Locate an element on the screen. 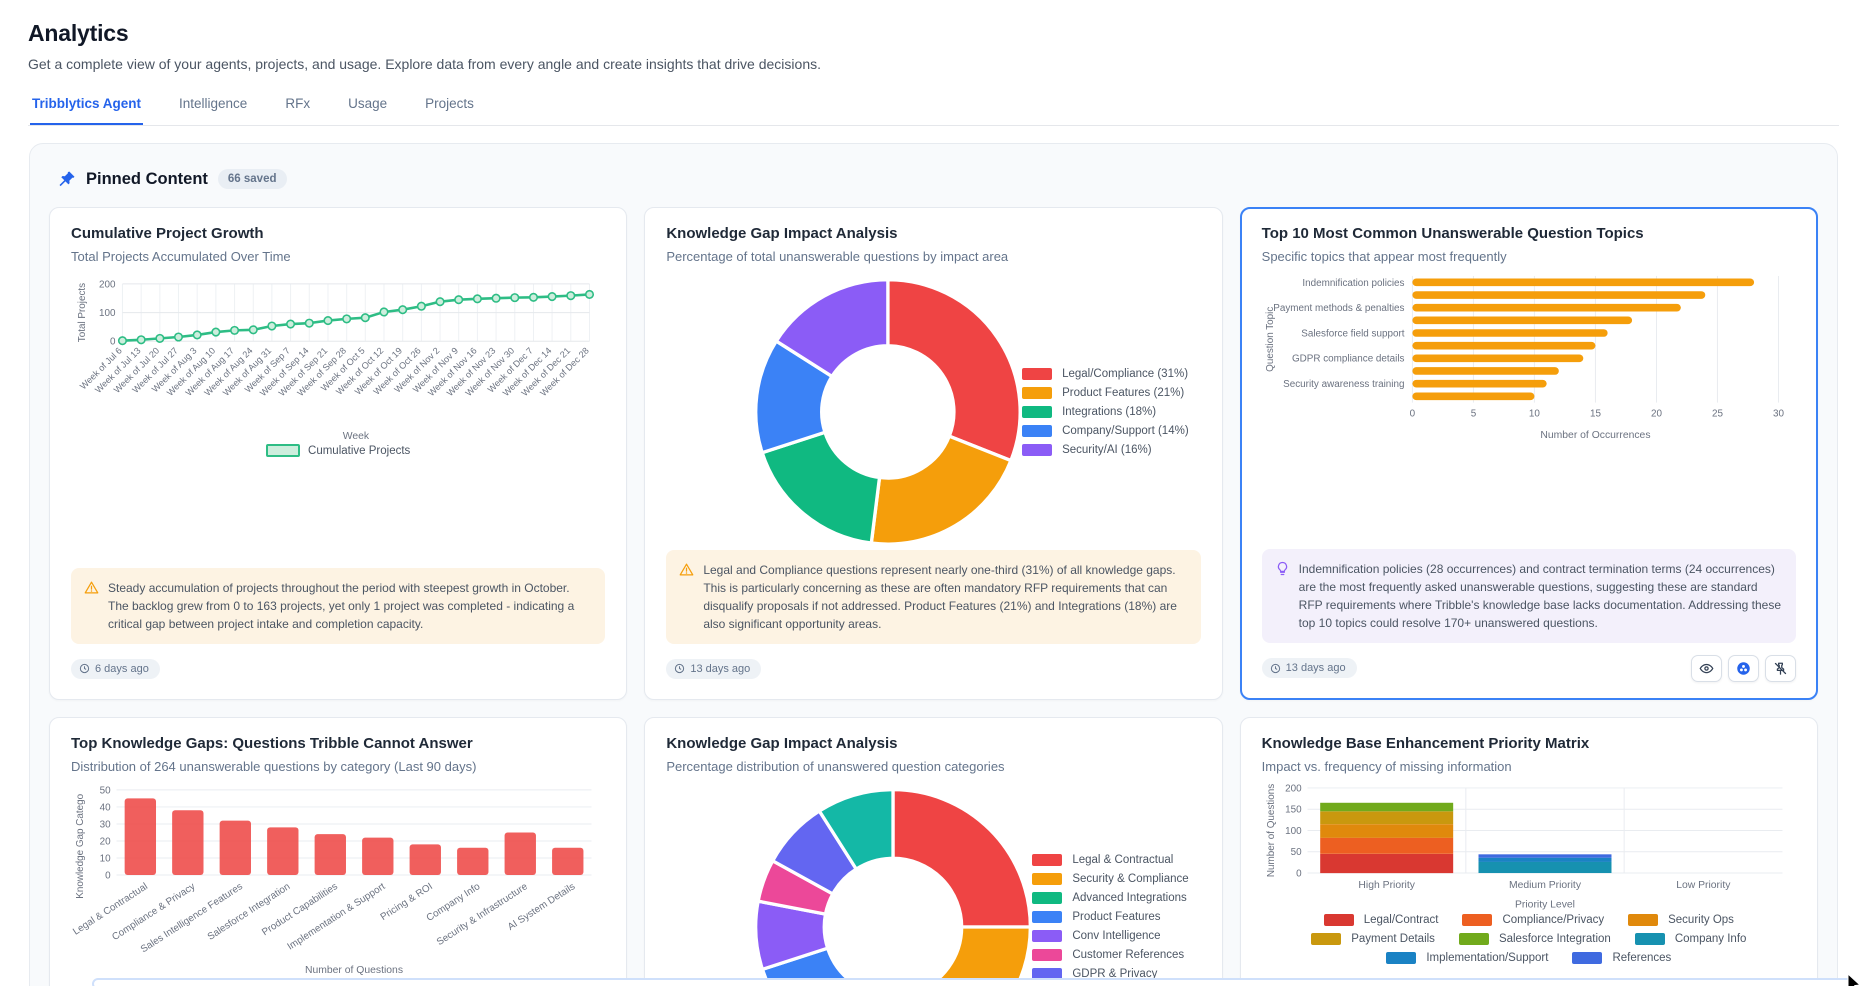 The width and height of the screenshot is (1867, 986). legend-label: Payment Details is located at coordinates (1393, 939).